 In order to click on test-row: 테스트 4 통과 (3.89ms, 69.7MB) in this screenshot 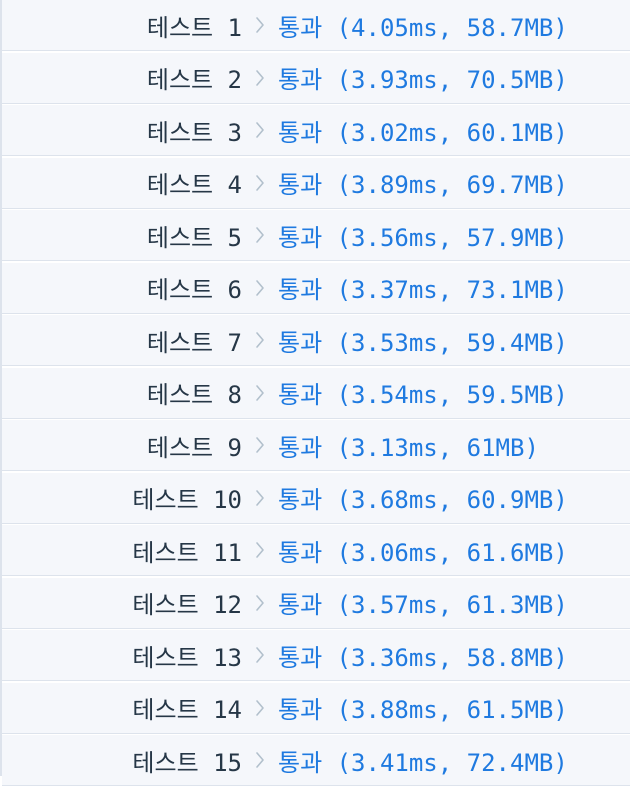, I will do `click(316, 183)`.